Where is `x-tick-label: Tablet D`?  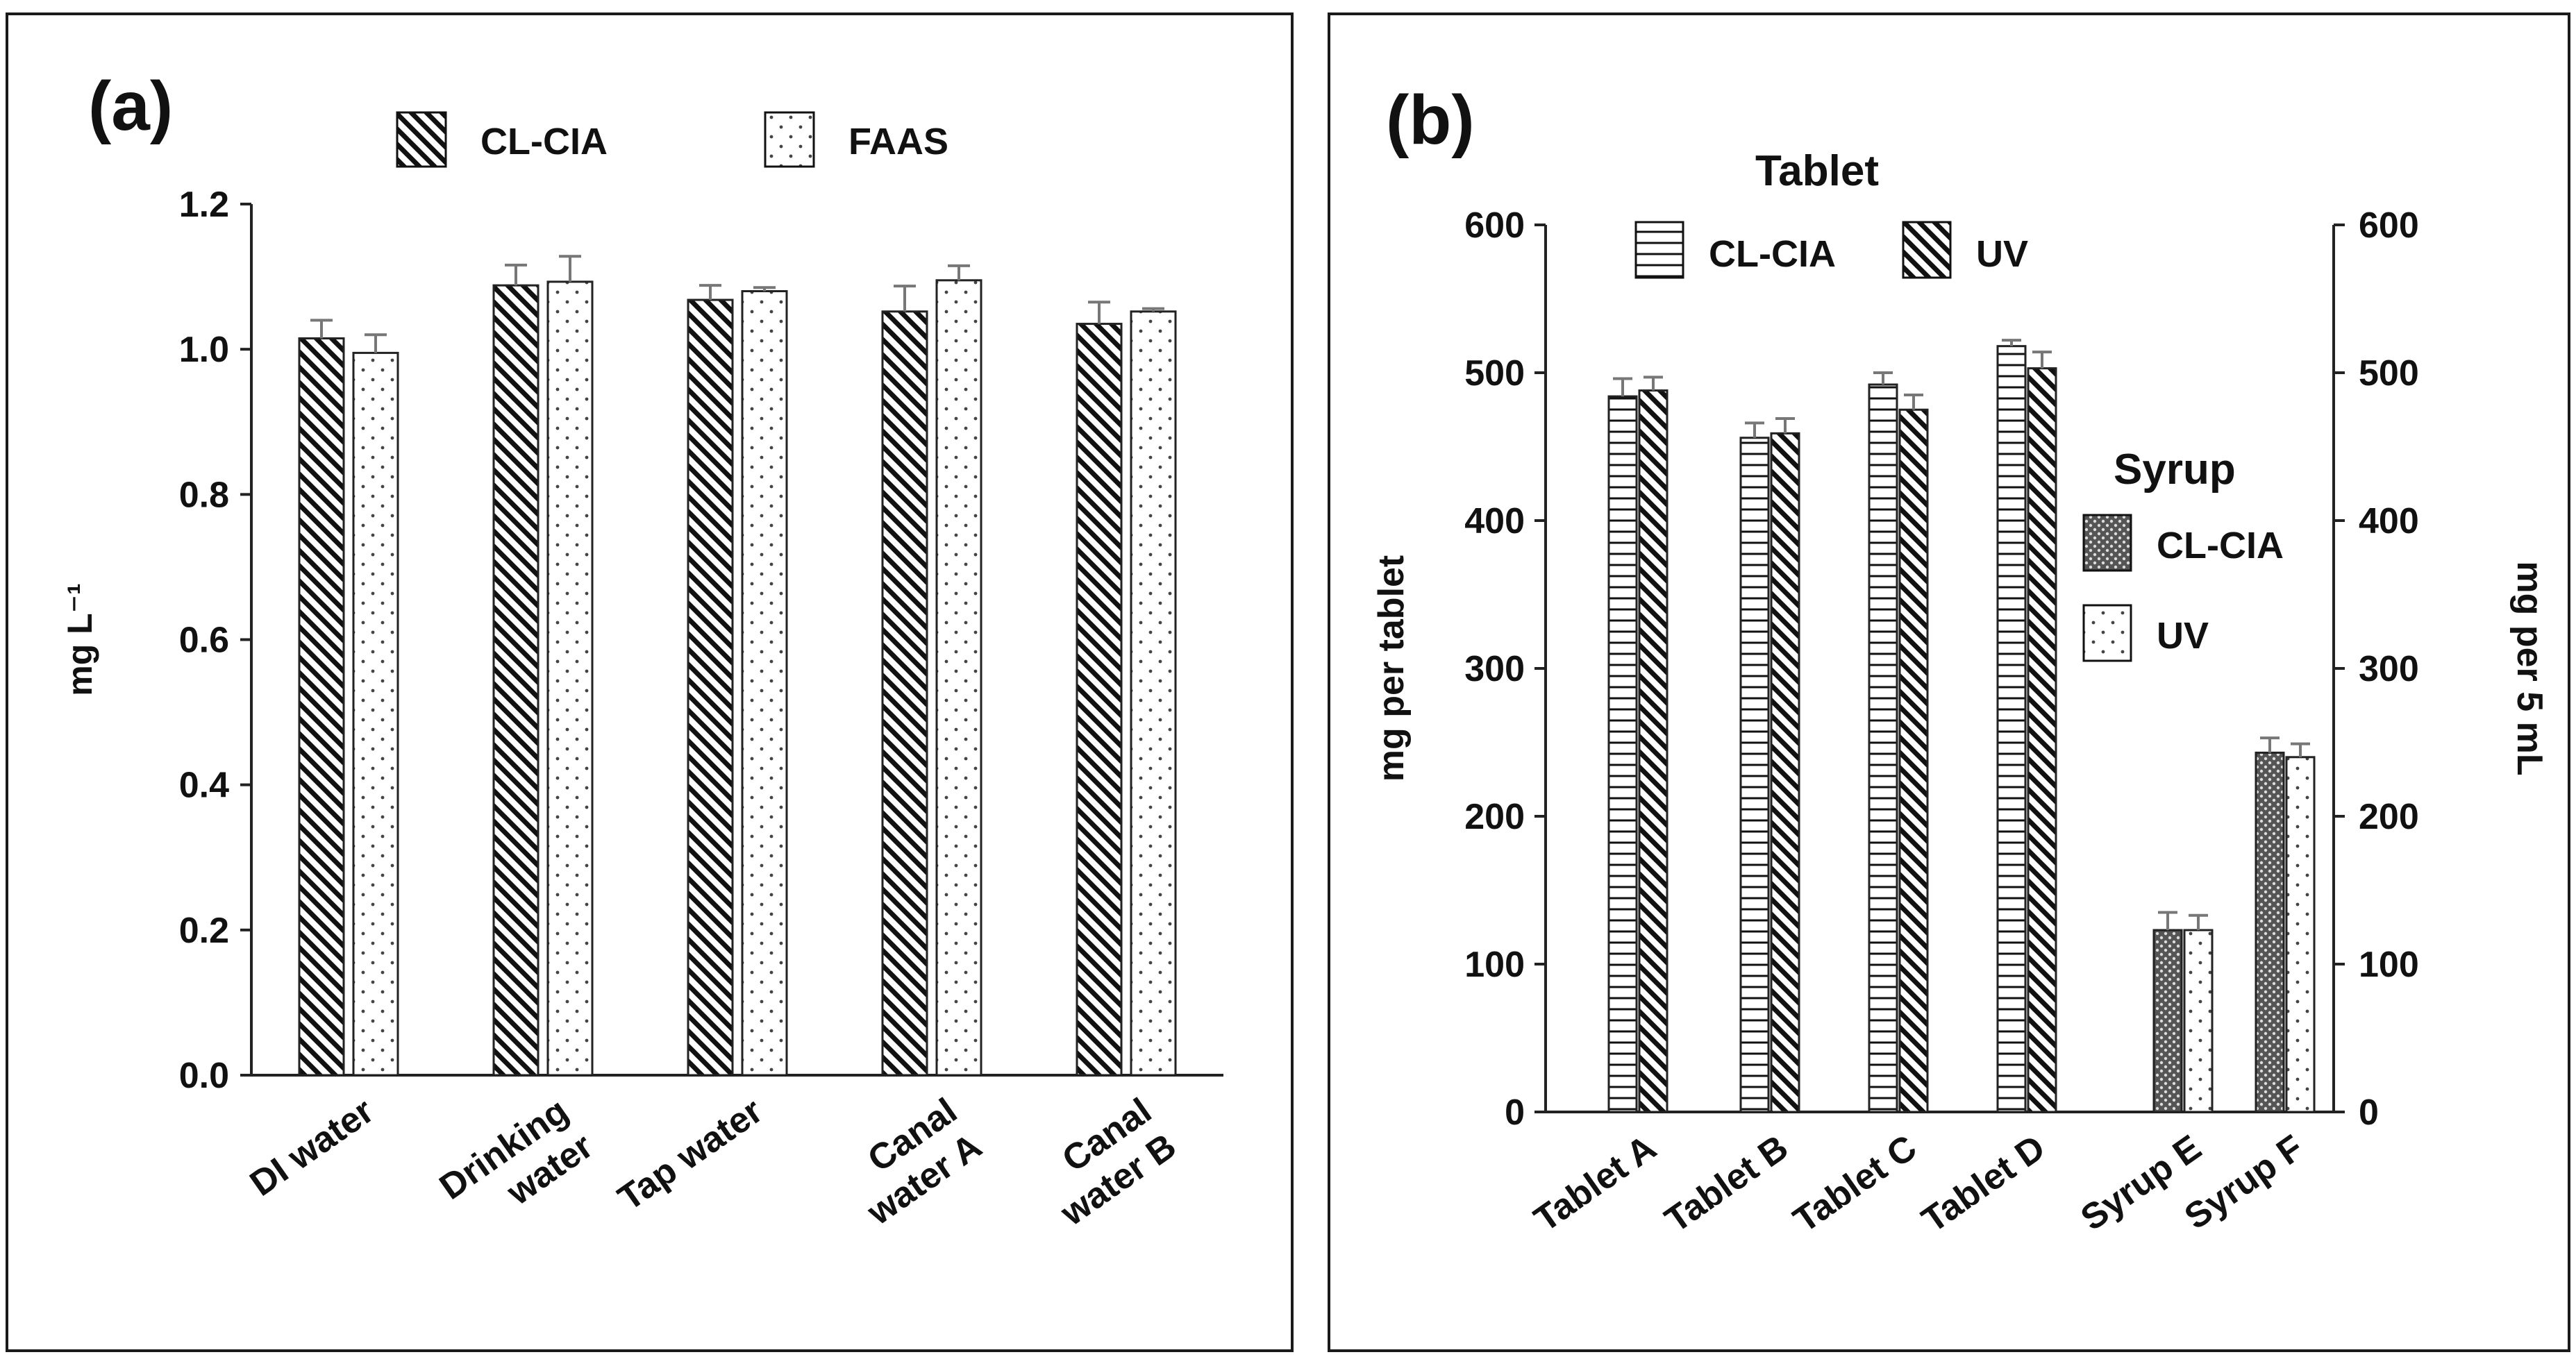
x-tick-label: Tablet D is located at coordinates (1983, 1183).